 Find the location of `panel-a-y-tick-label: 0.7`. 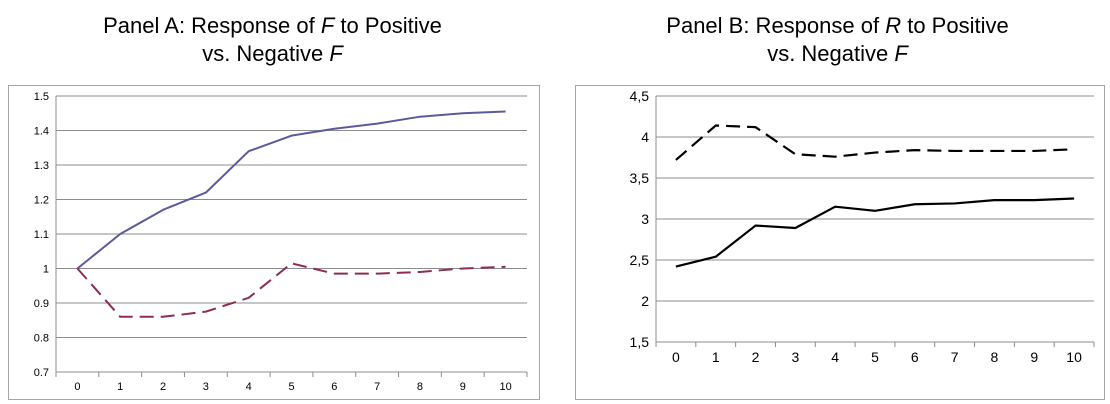

panel-a-y-tick-label: 0.7 is located at coordinates (41, 373).